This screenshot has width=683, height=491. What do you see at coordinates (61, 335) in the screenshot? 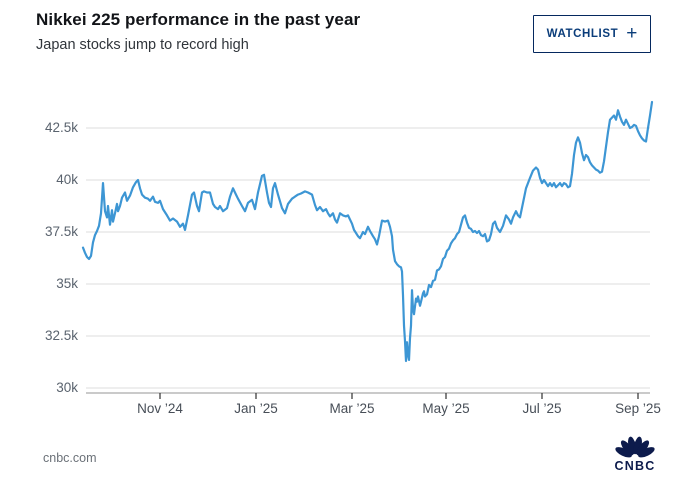
I see `y-axis-label: 32.5k` at bounding box center [61, 335].